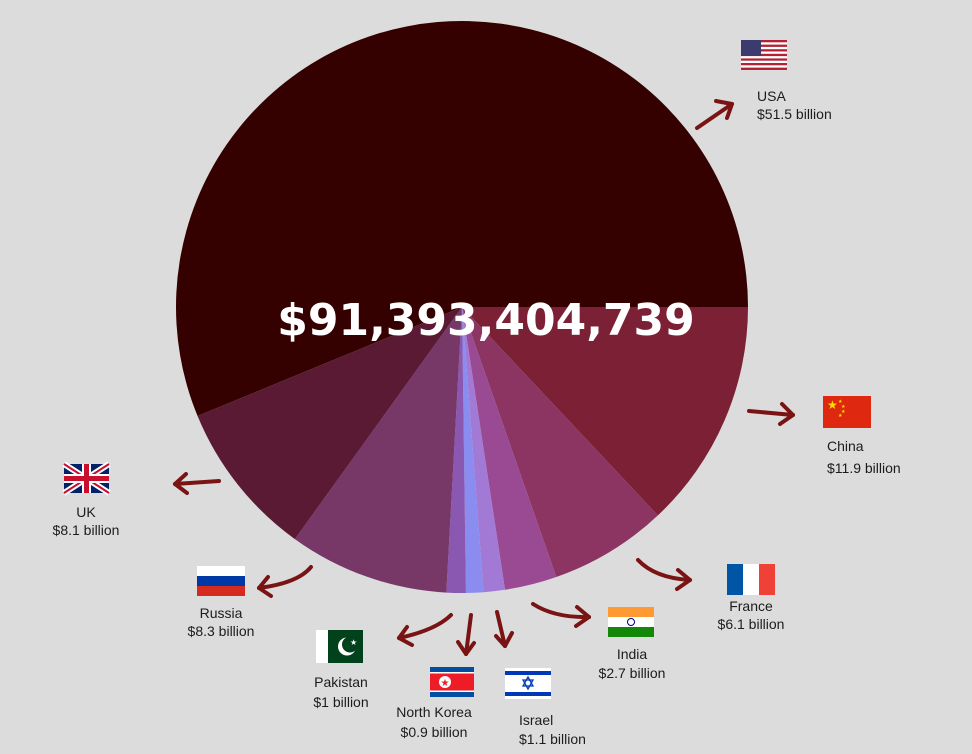 The height and width of the screenshot is (754, 972). What do you see at coordinates (86, 521) in the screenshot?
I see `label-uk: UK $8.1 billion` at bounding box center [86, 521].